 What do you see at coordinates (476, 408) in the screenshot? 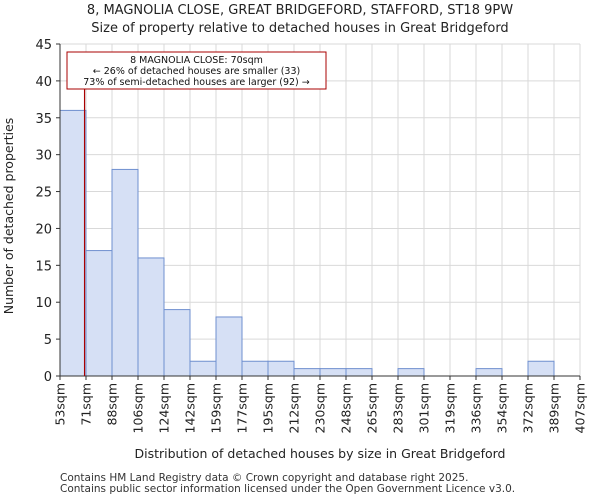
I see `x-tick-label: 336sqm` at bounding box center [476, 408].